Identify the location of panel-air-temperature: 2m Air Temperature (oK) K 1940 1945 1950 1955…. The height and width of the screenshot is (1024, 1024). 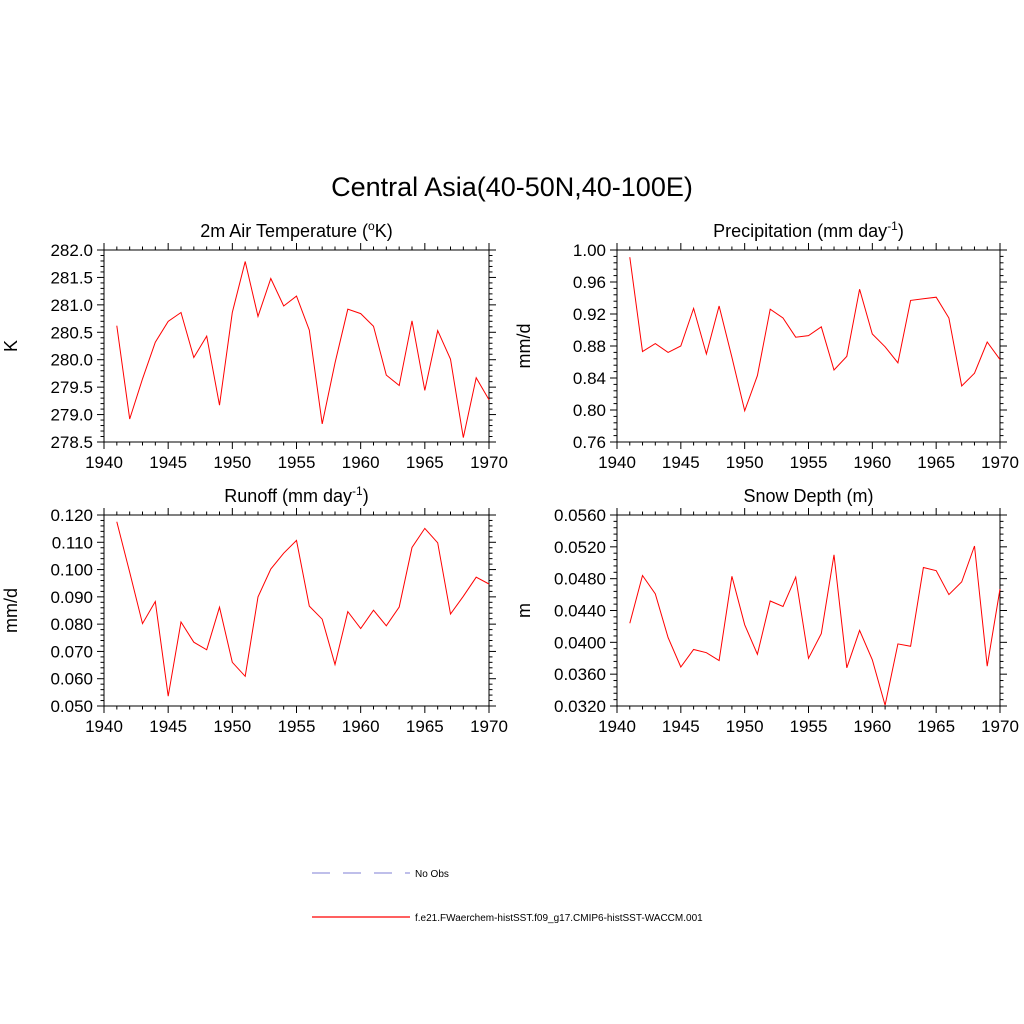
(254, 345).